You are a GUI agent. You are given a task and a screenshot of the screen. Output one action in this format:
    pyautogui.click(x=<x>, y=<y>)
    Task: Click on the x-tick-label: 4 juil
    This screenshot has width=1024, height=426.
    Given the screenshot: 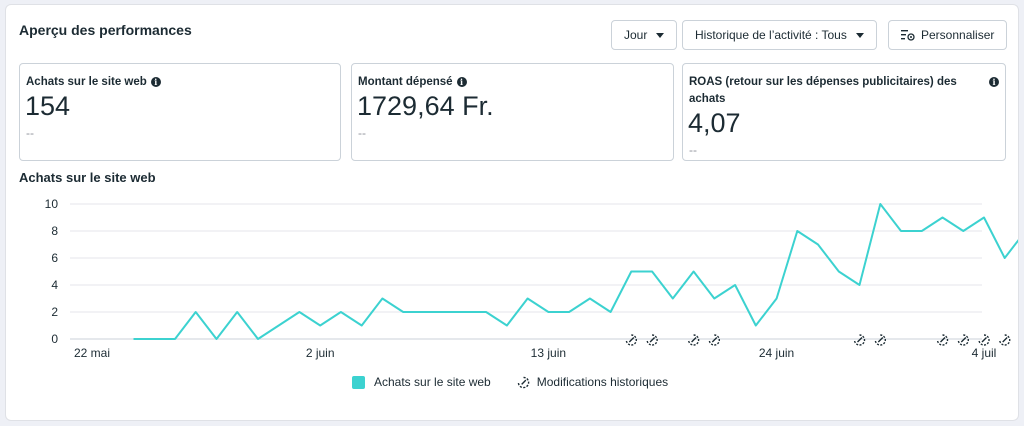 What is the action you would take?
    pyautogui.click(x=984, y=353)
    